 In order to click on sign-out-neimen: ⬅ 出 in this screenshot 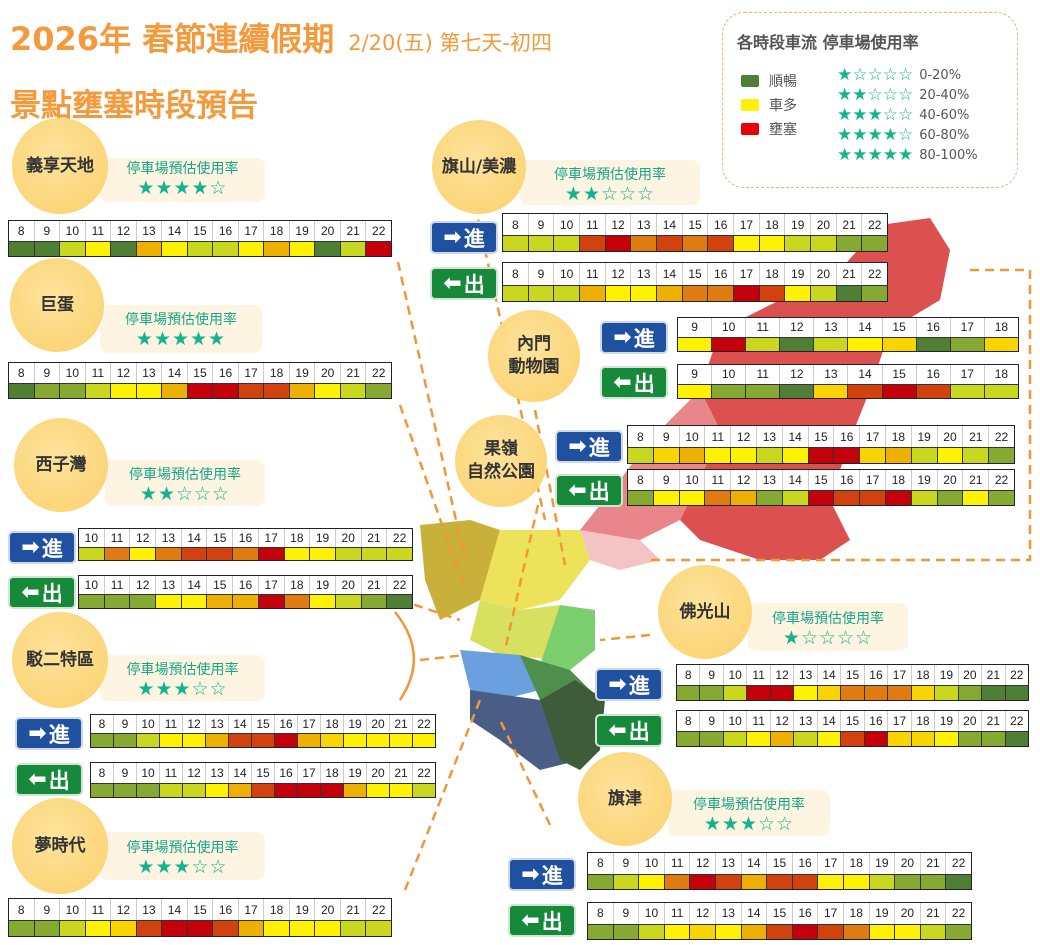, I will do `click(634, 382)`.